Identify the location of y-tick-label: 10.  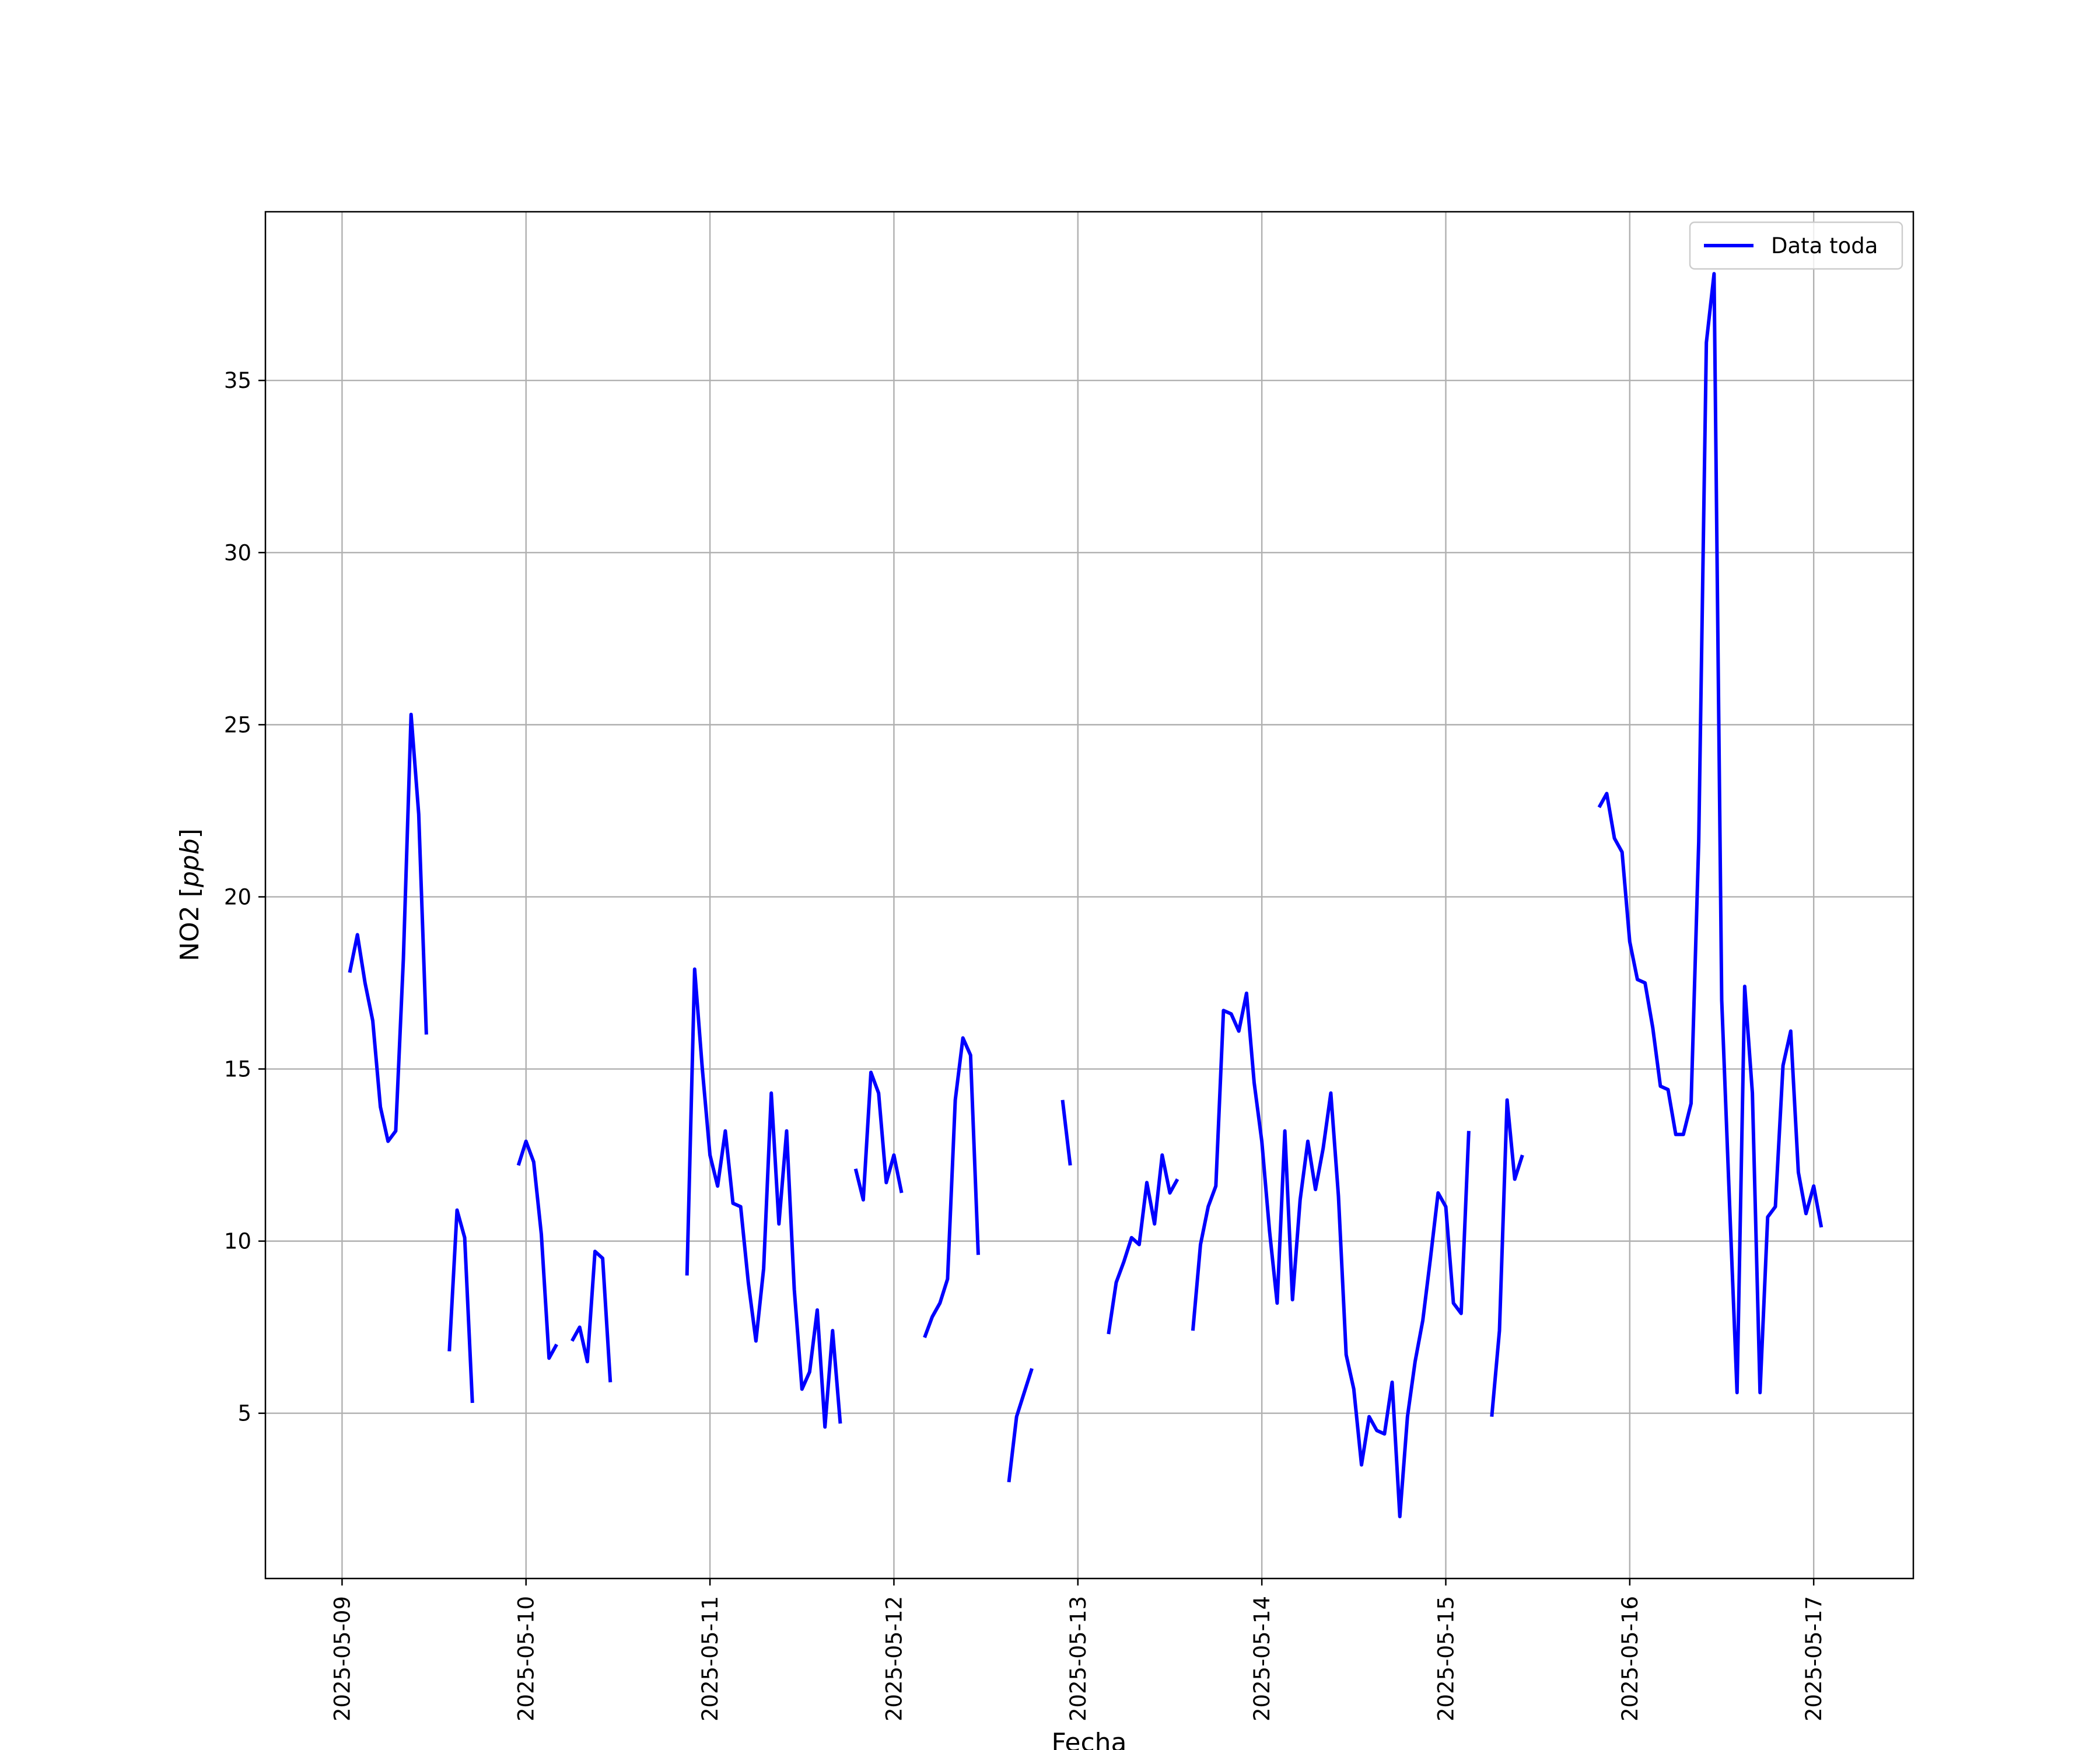
(237, 1241).